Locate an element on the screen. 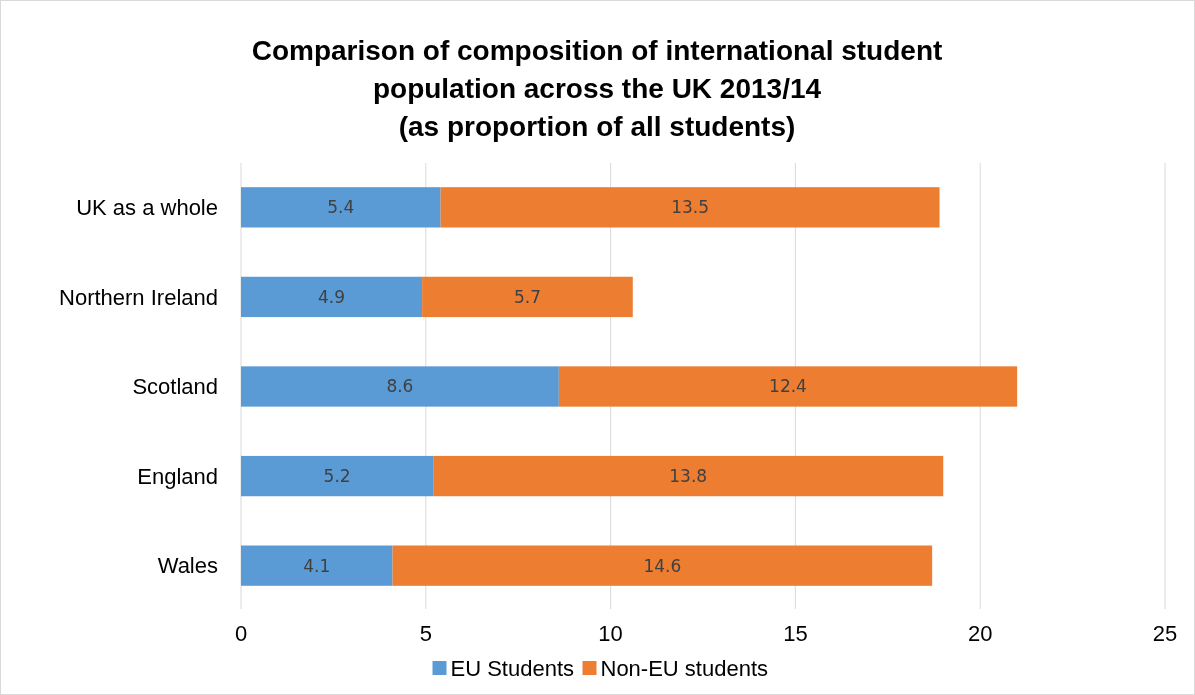  data-label: 13.8 is located at coordinates (688, 476).